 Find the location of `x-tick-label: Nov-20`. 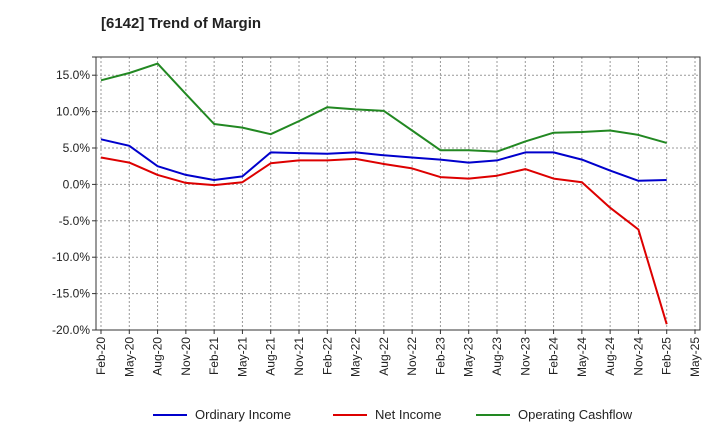

x-tick-label: Nov-20 is located at coordinates (186, 356).